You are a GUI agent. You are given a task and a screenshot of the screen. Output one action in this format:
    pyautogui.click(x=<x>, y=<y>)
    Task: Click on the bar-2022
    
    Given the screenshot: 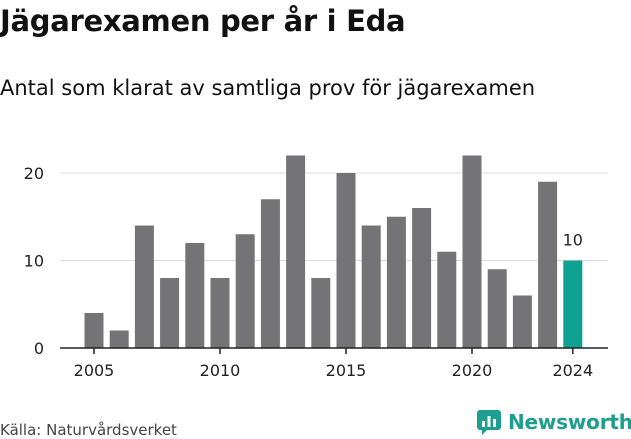 What is the action you would take?
    pyautogui.click(x=522, y=321)
    